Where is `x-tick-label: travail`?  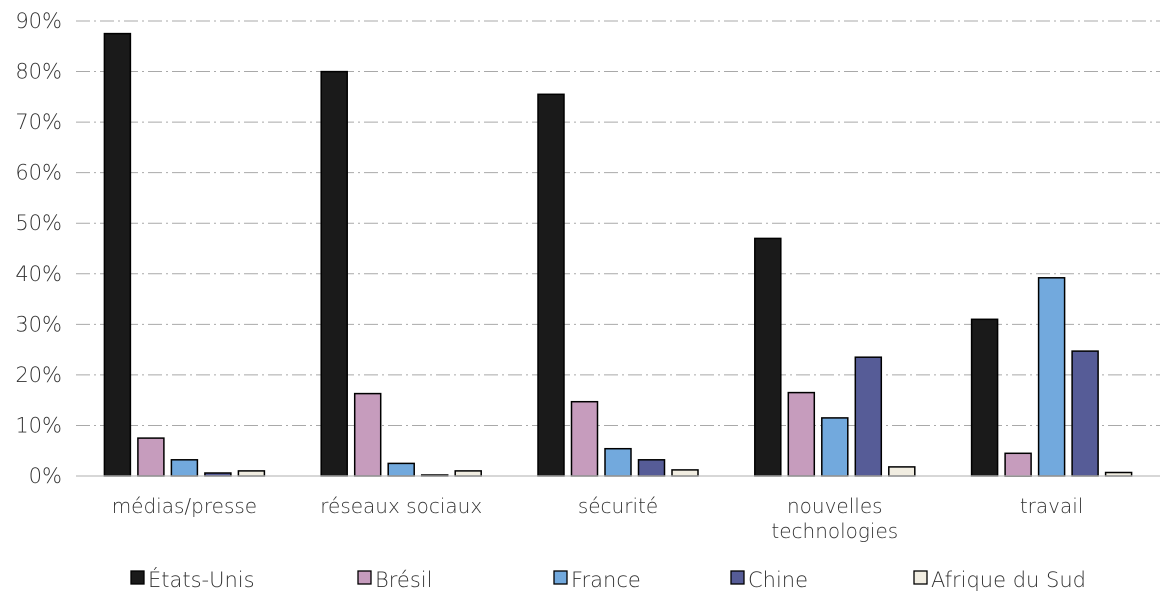 x-tick-label: travail is located at coordinates (1052, 506).